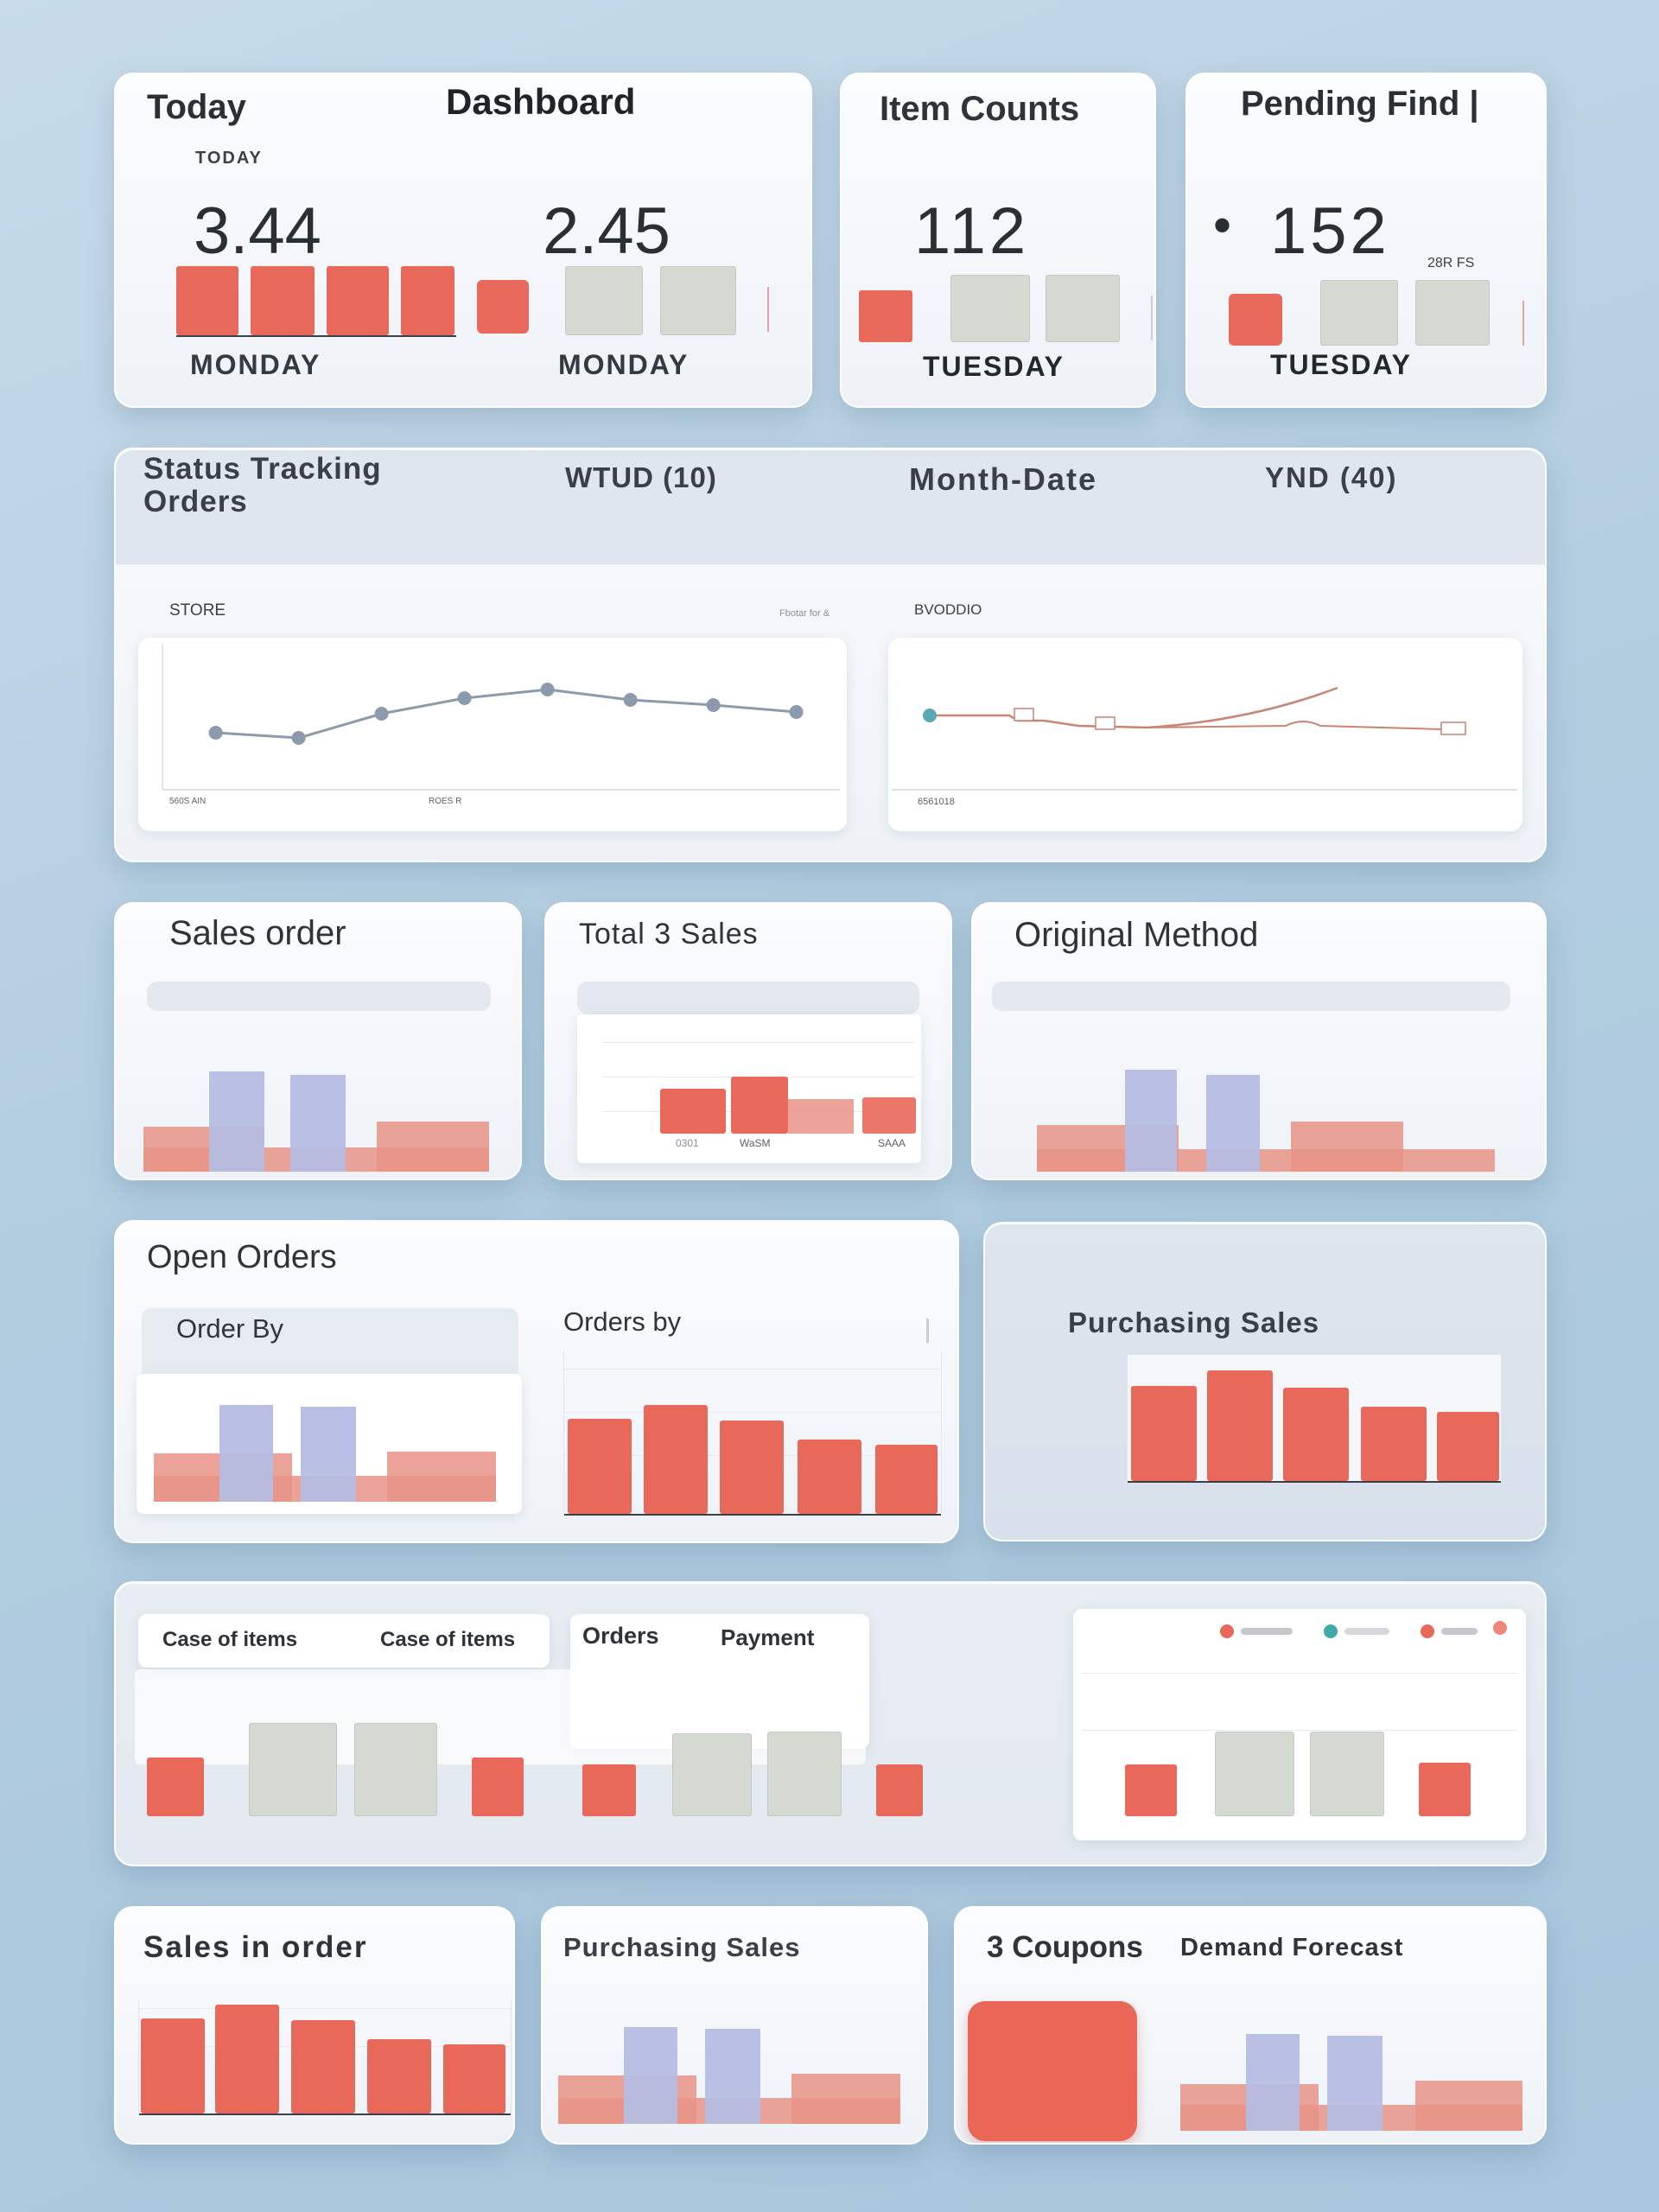  What do you see at coordinates (624, 364) in the screenshot?
I see `day-label-b: MONDAY` at bounding box center [624, 364].